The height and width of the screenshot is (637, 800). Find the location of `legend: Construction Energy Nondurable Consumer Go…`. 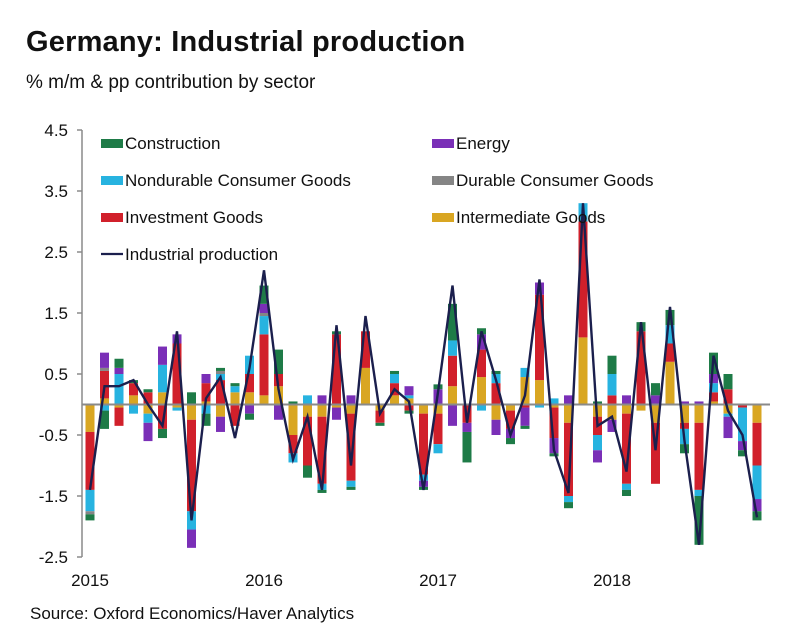

legend: Construction Energy Nondurable Consumer Go… is located at coordinates (377, 199).